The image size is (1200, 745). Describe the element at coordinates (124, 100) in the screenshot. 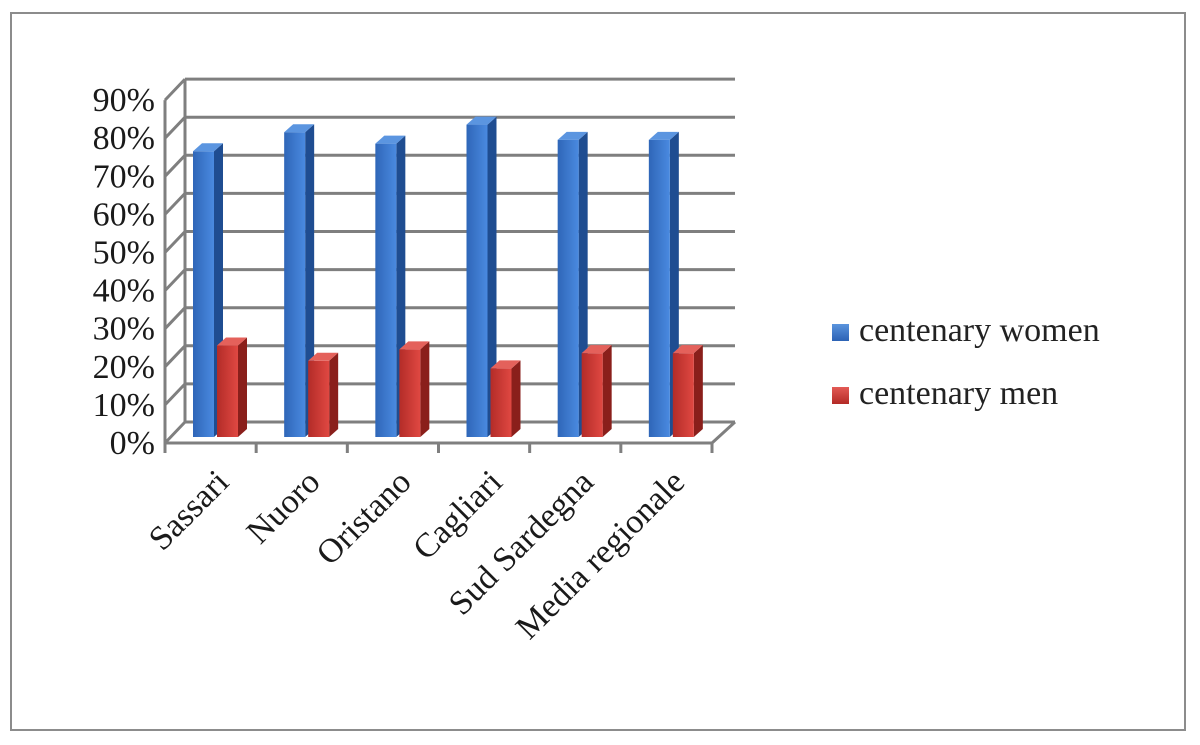

I see `y-tick-label: 90%` at that location.